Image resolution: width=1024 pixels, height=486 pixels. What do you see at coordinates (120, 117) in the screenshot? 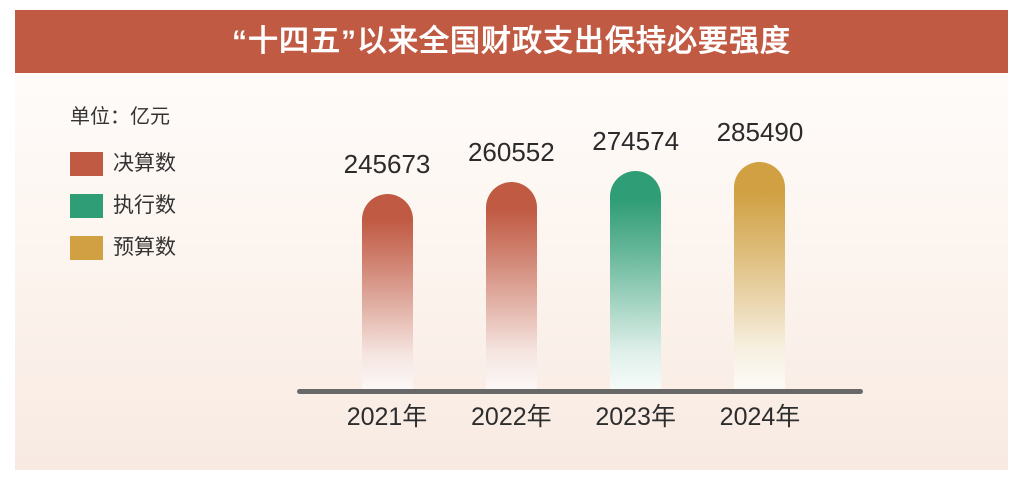
I see `unit-label: 单位：亿元` at bounding box center [120, 117].